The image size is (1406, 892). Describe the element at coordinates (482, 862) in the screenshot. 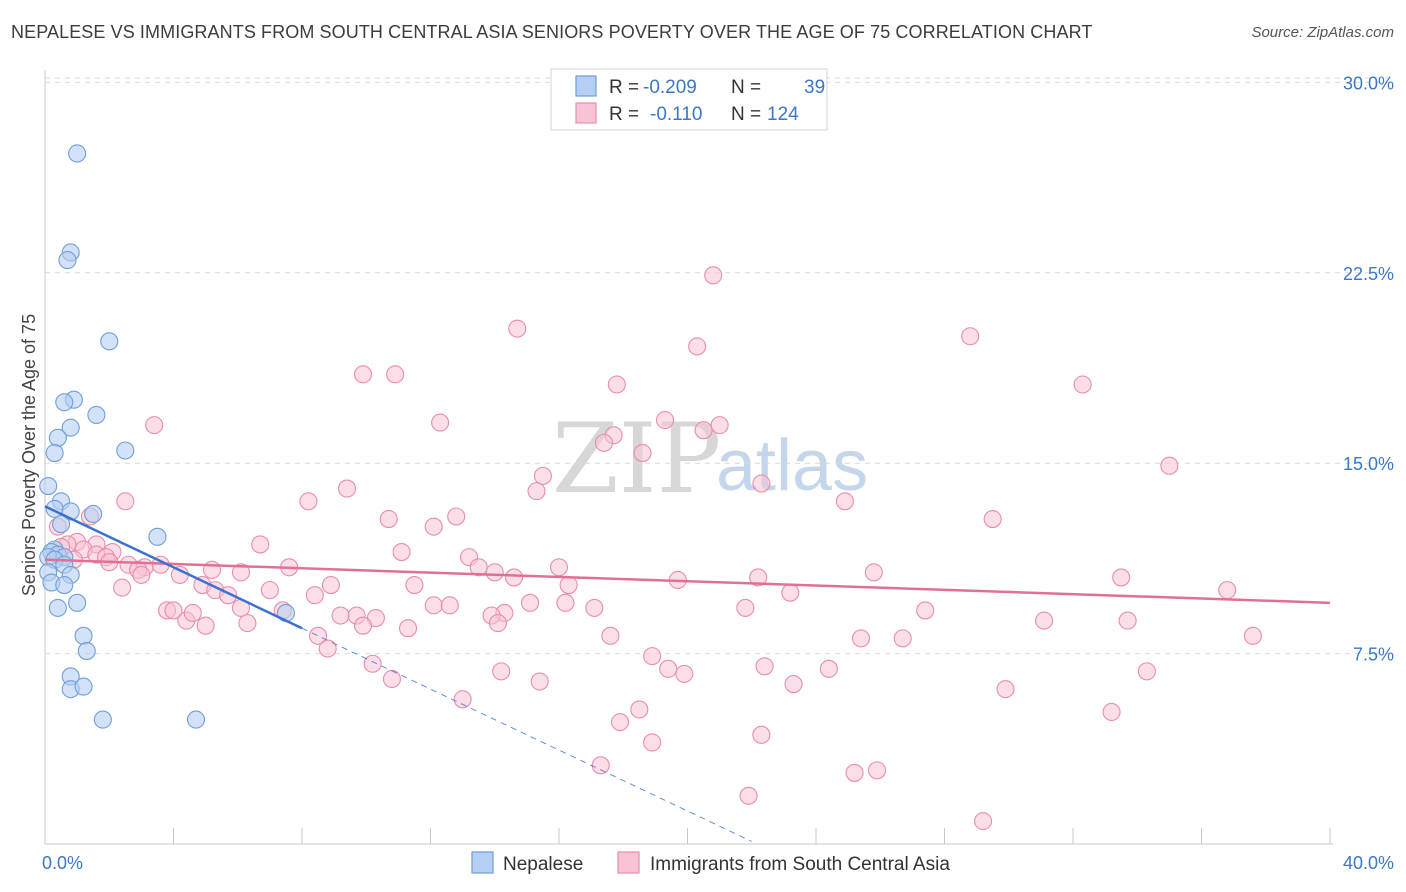

I see `bottom-legend-swatch-nepalese` at that location.